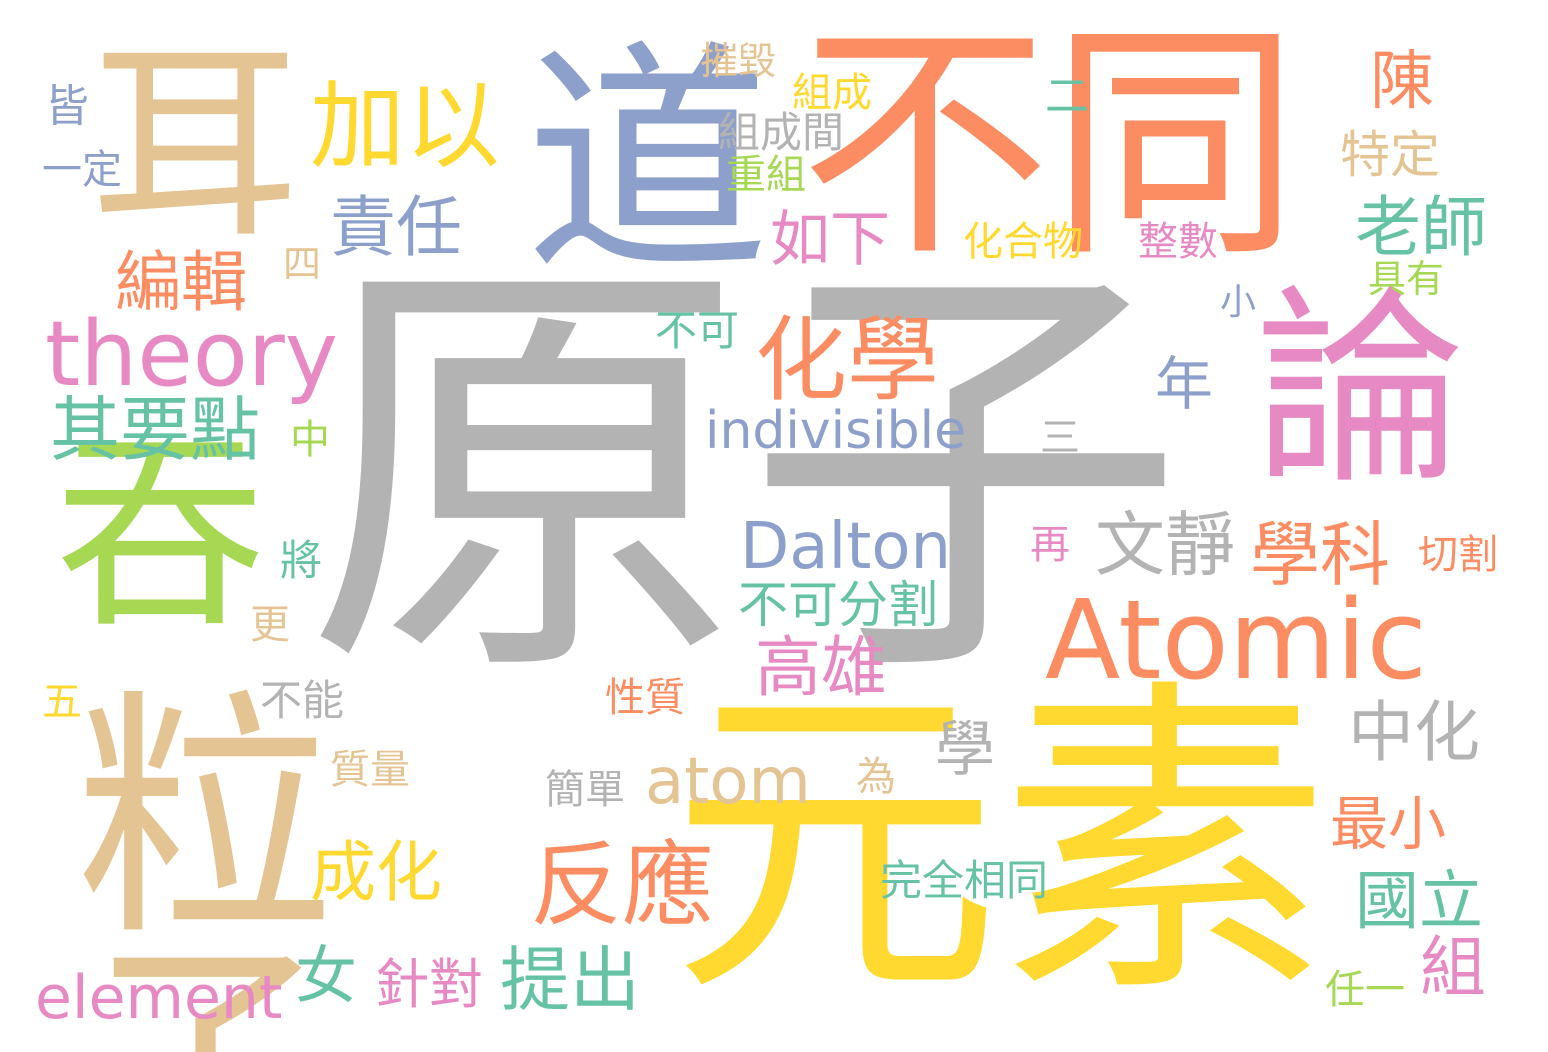 This screenshot has height=1052, width=1548. What do you see at coordinates (67, 106) in the screenshot?
I see `word-jie: 皆` at bounding box center [67, 106].